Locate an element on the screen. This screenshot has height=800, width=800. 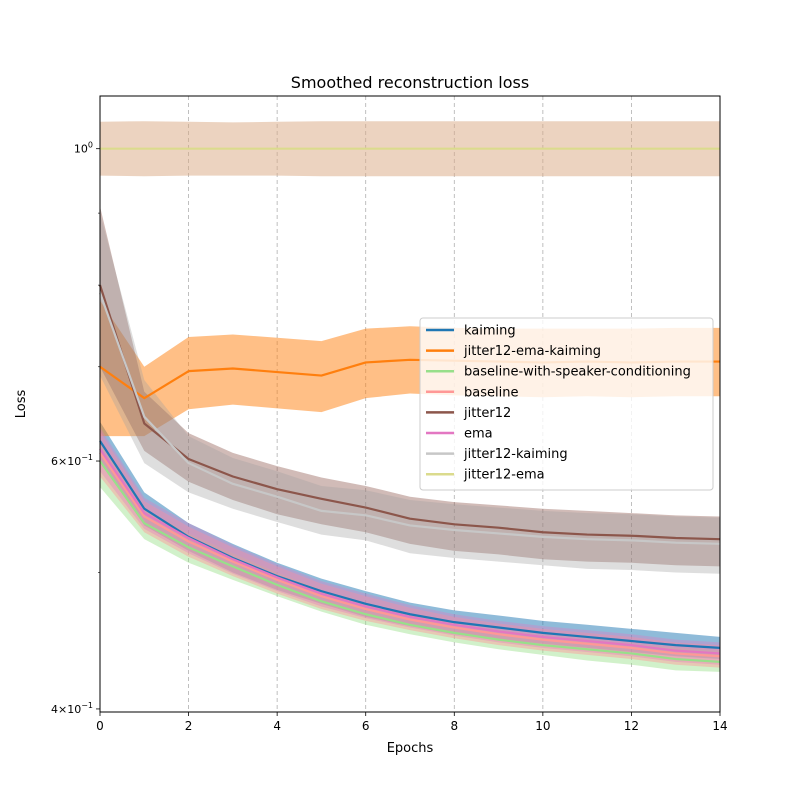
legend-label: jitter12-kaiming is located at coordinates (515, 454).